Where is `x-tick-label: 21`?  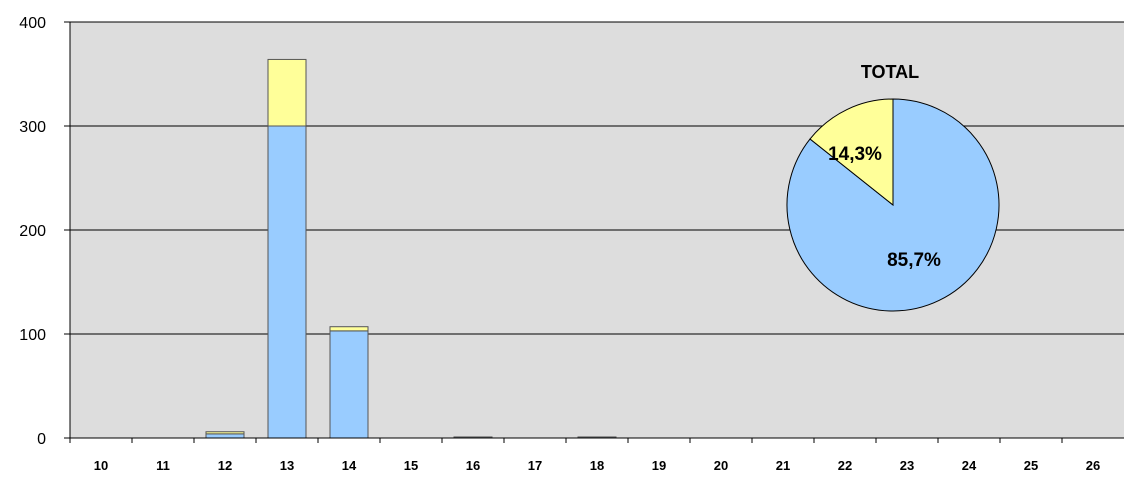
x-tick-label: 21 is located at coordinates (783, 465).